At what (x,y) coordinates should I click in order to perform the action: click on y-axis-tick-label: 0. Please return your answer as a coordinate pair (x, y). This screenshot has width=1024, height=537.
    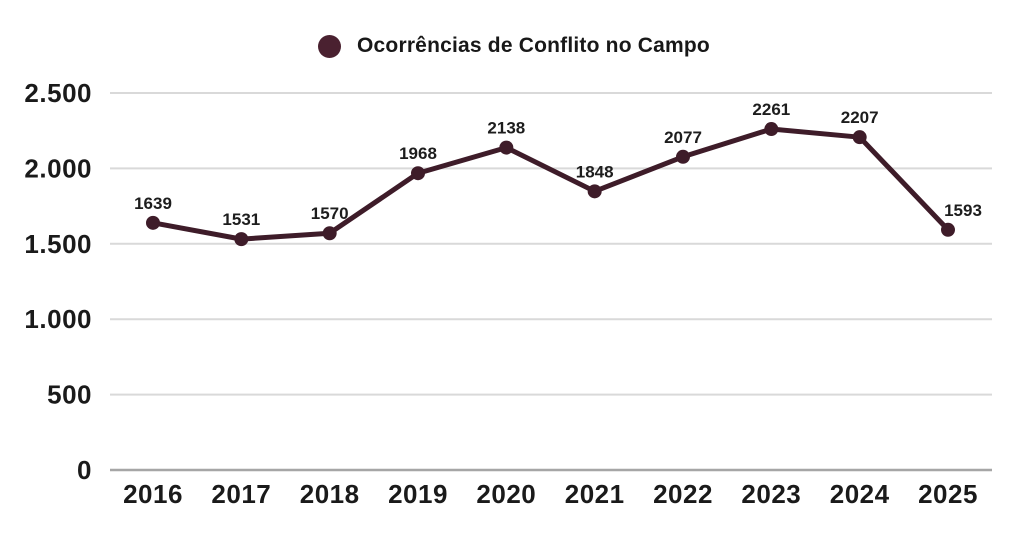
    Looking at the image, I should click on (84, 470).